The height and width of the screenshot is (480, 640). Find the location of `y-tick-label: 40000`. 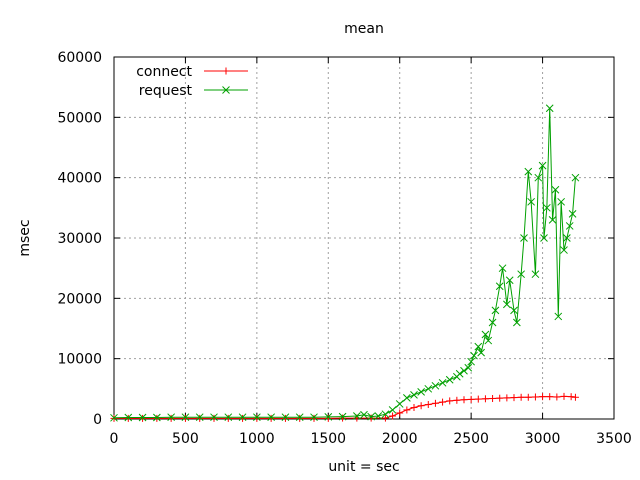

y-tick-label: 40000 is located at coordinates (79, 179).